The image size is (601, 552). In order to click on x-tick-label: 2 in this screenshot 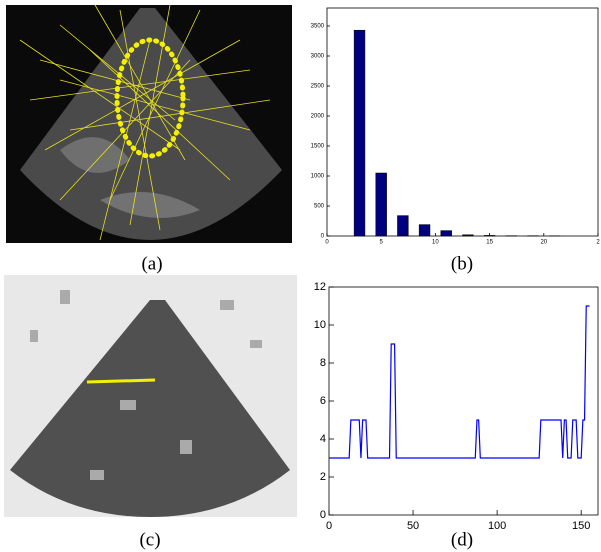, I will do `click(598, 243)`.